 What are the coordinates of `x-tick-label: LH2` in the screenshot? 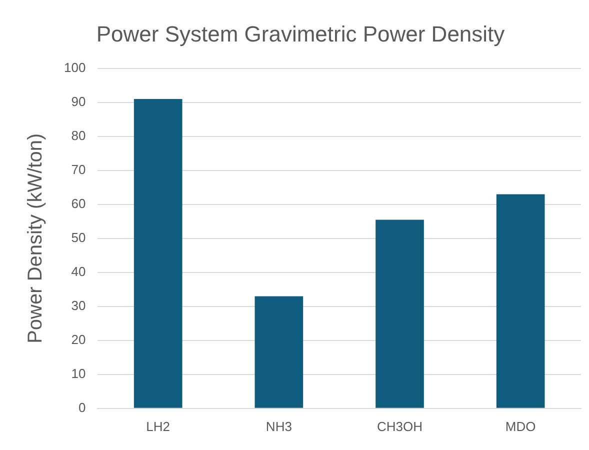 It's located at (158, 426).